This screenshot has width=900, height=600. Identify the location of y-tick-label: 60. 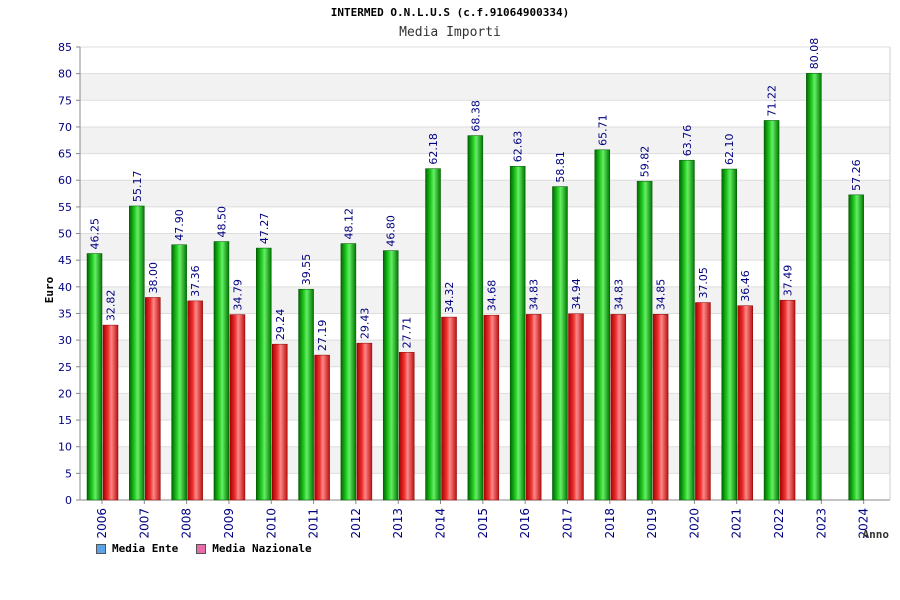
(65, 180).